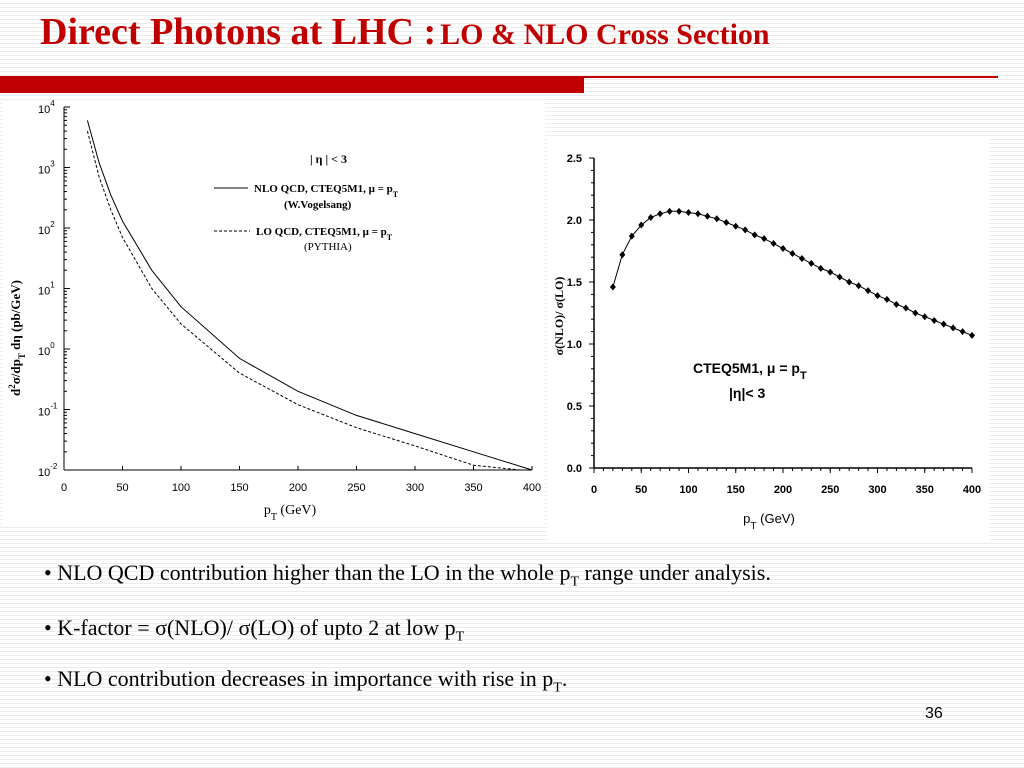 The width and height of the screenshot is (1024, 768). I want to click on legend-nlo-source: (W.Vogelsang), so click(318, 205).